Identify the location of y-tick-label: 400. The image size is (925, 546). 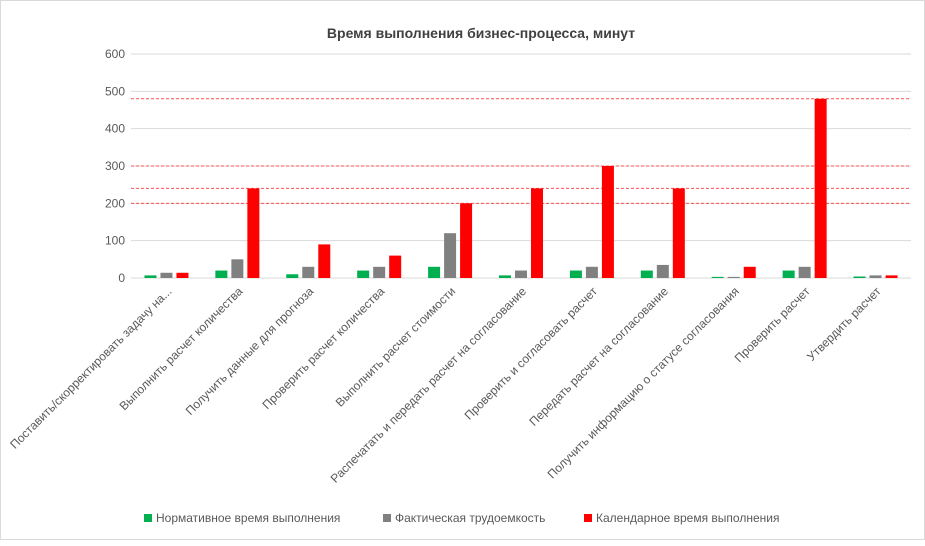
(115, 129).